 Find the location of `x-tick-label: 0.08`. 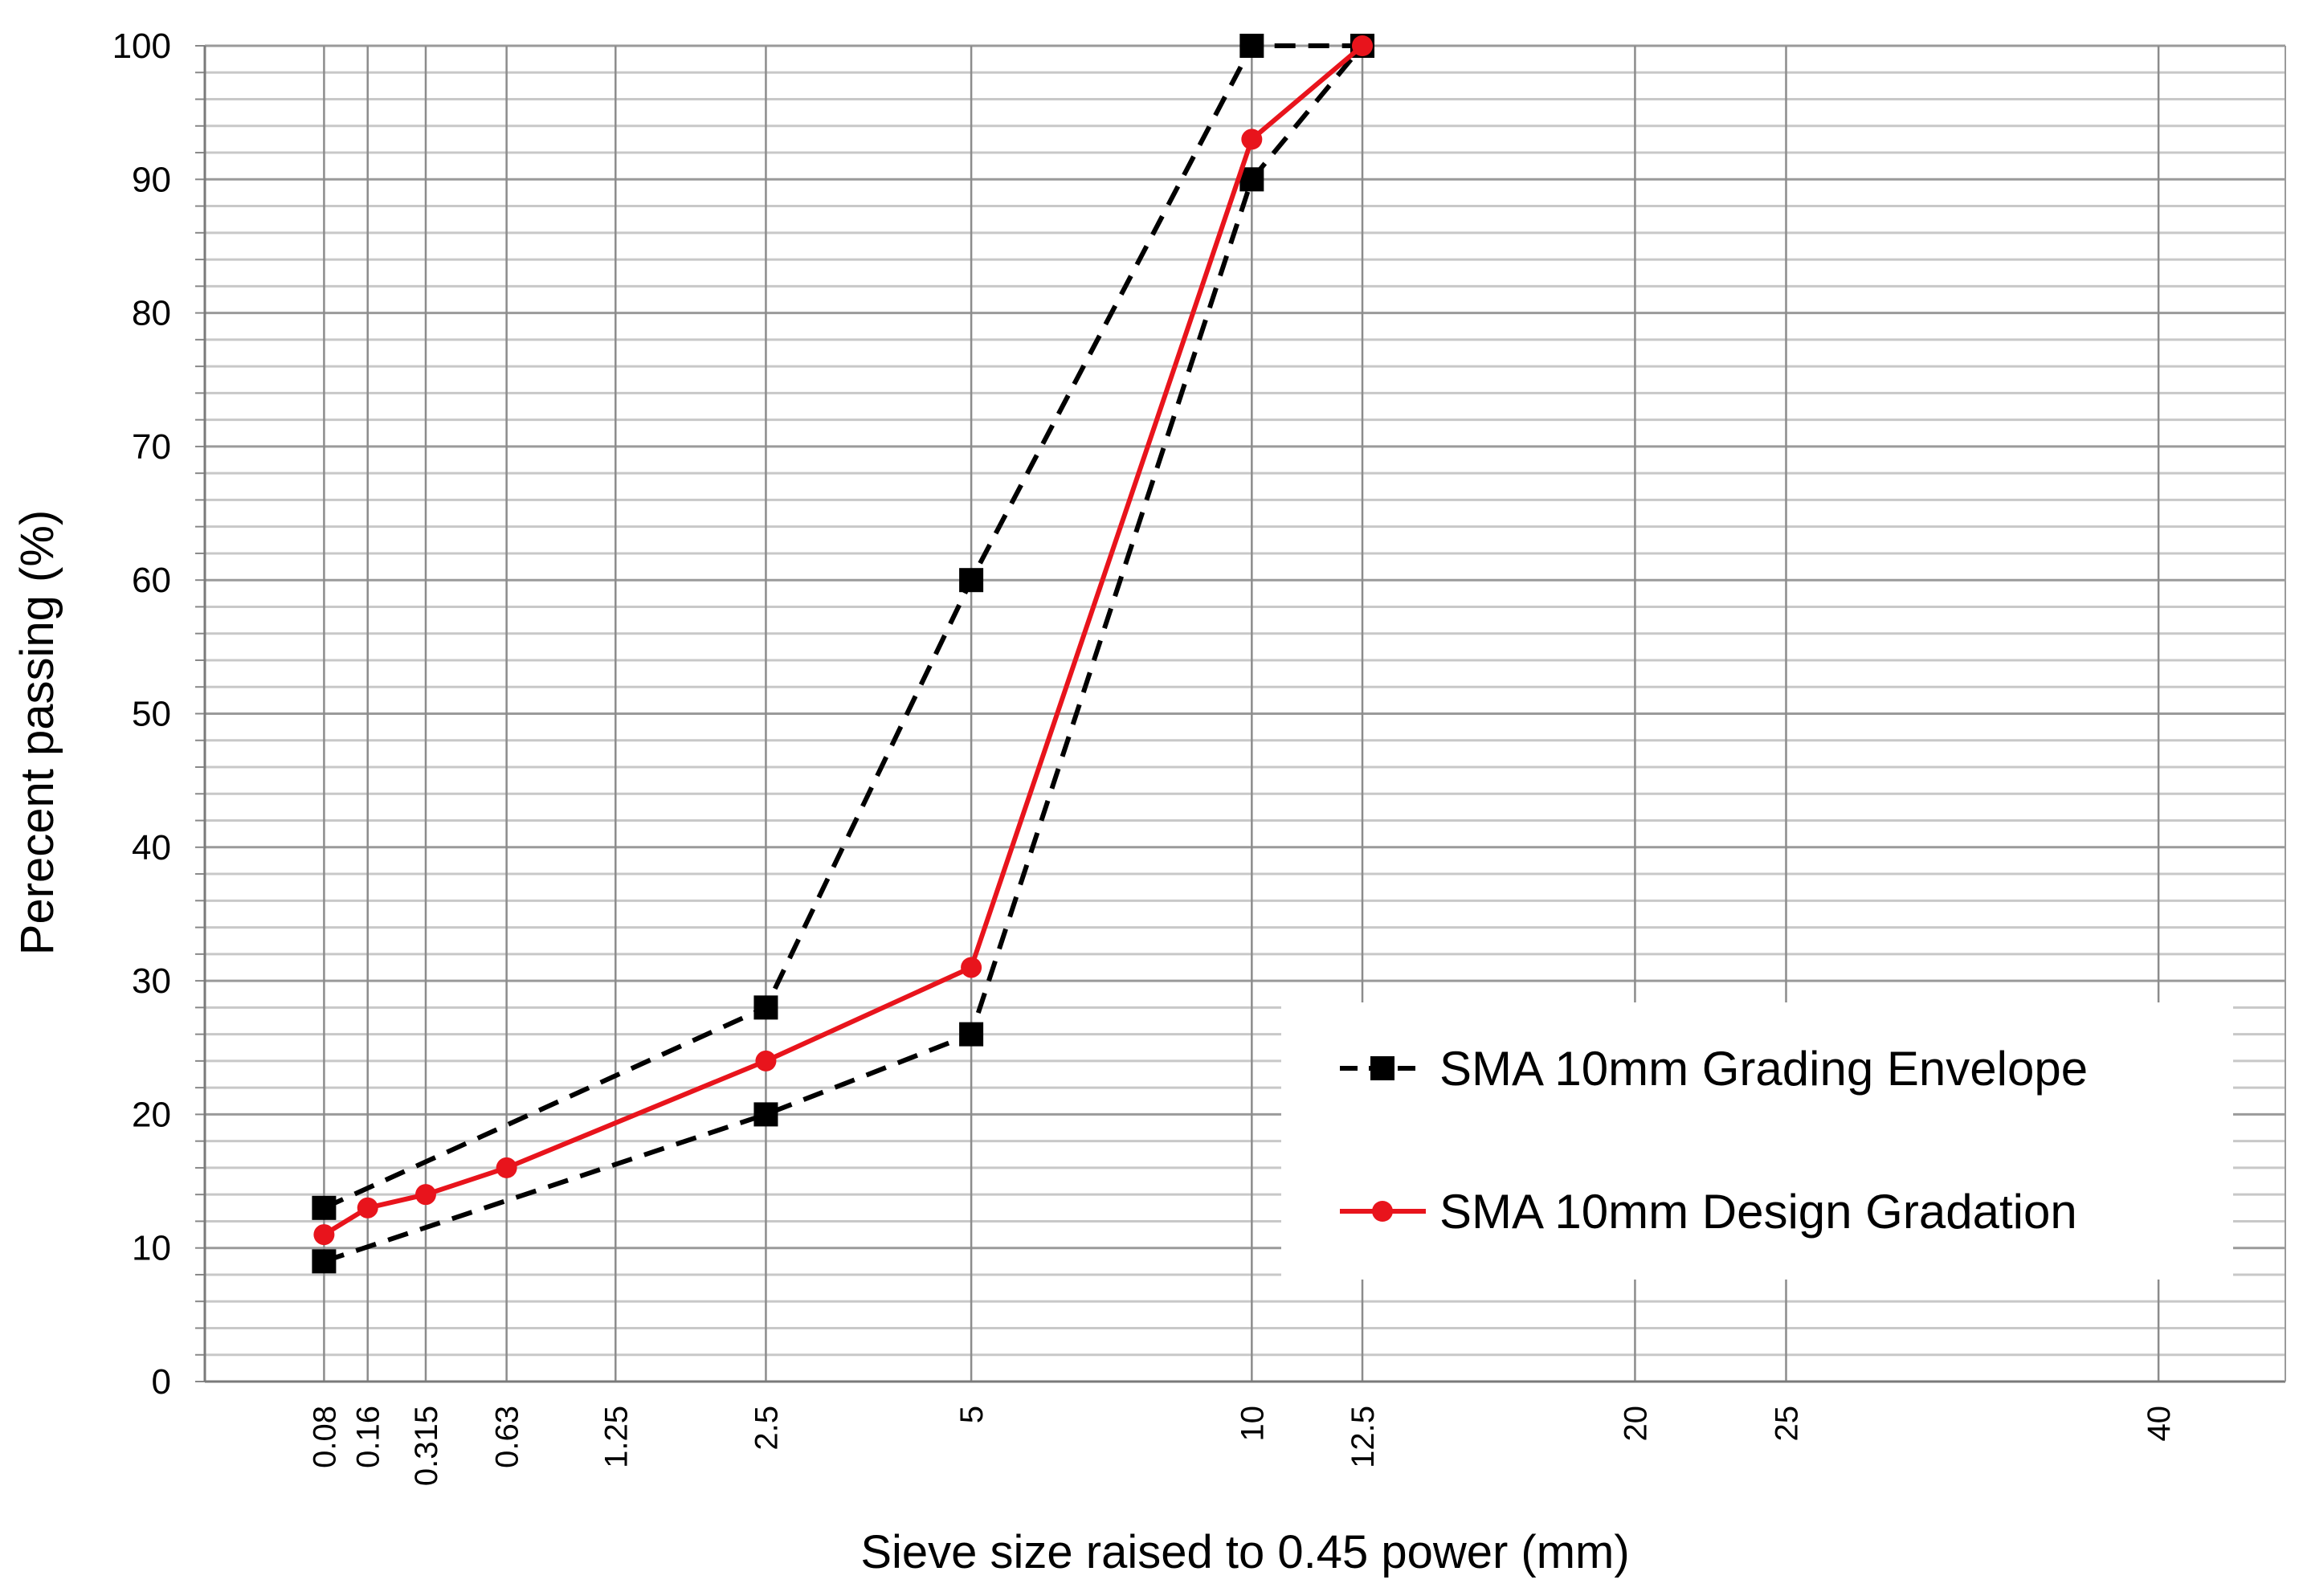

x-tick-label: 0.08 is located at coordinates (324, 1437).